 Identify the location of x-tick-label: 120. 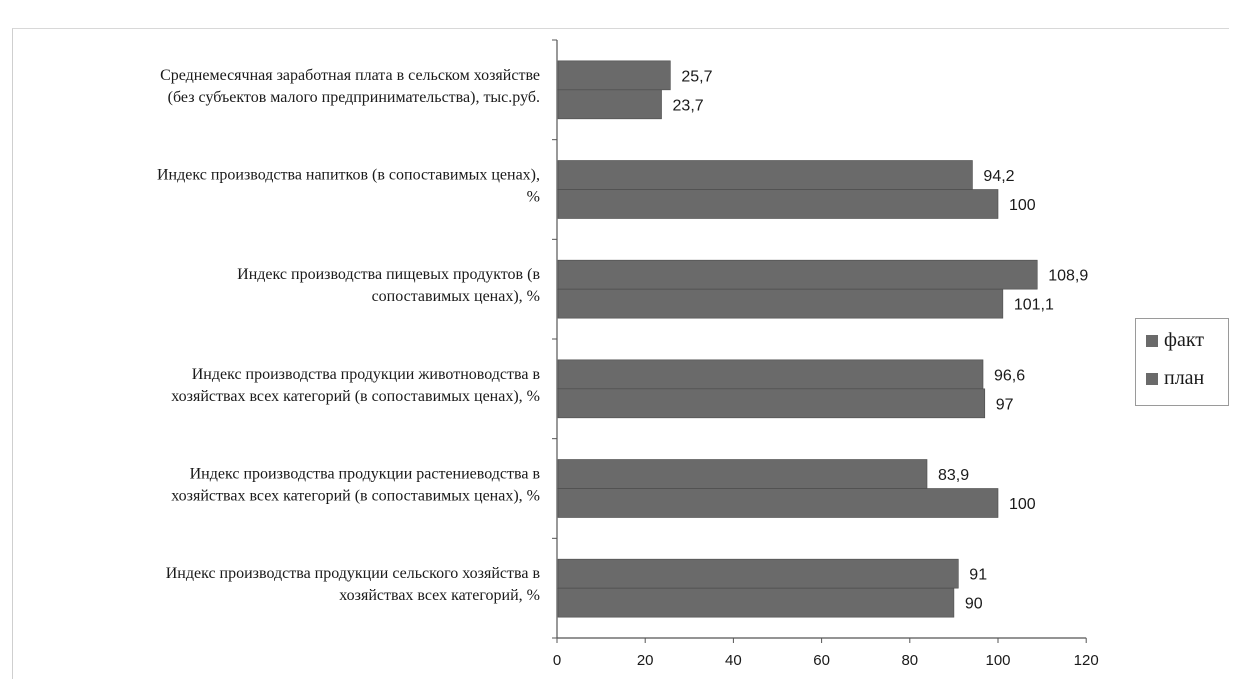
(1086, 660).